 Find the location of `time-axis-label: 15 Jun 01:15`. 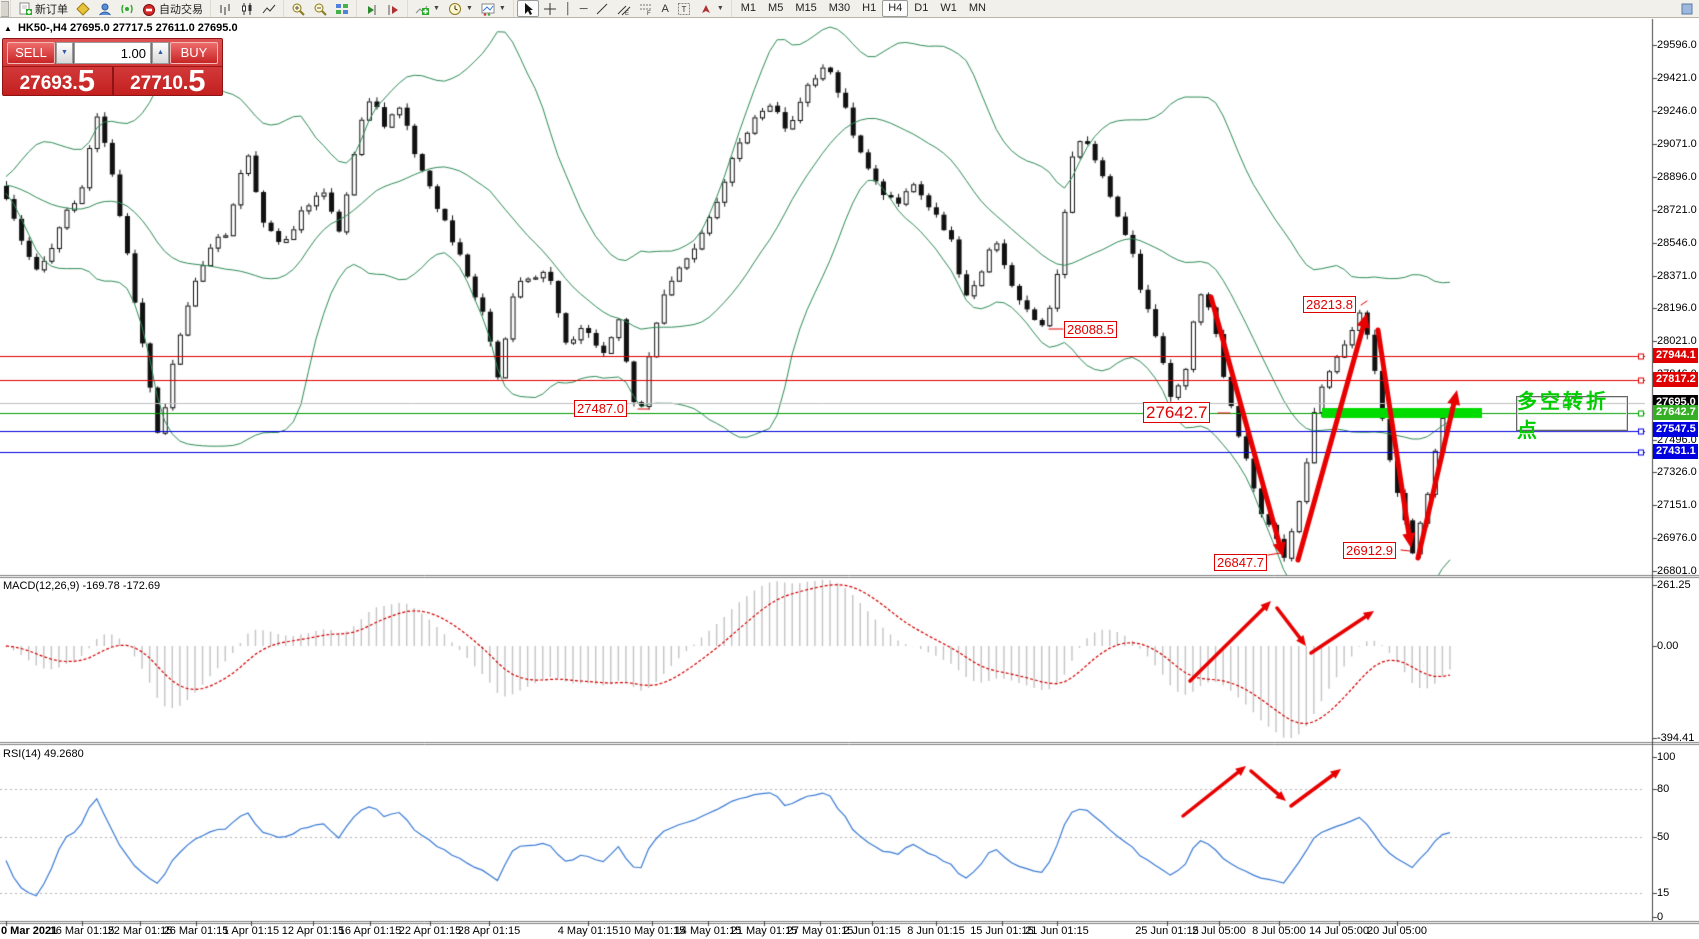

time-axis-label: 15 Jun 01:15 is located at coordinates (1002, 931).